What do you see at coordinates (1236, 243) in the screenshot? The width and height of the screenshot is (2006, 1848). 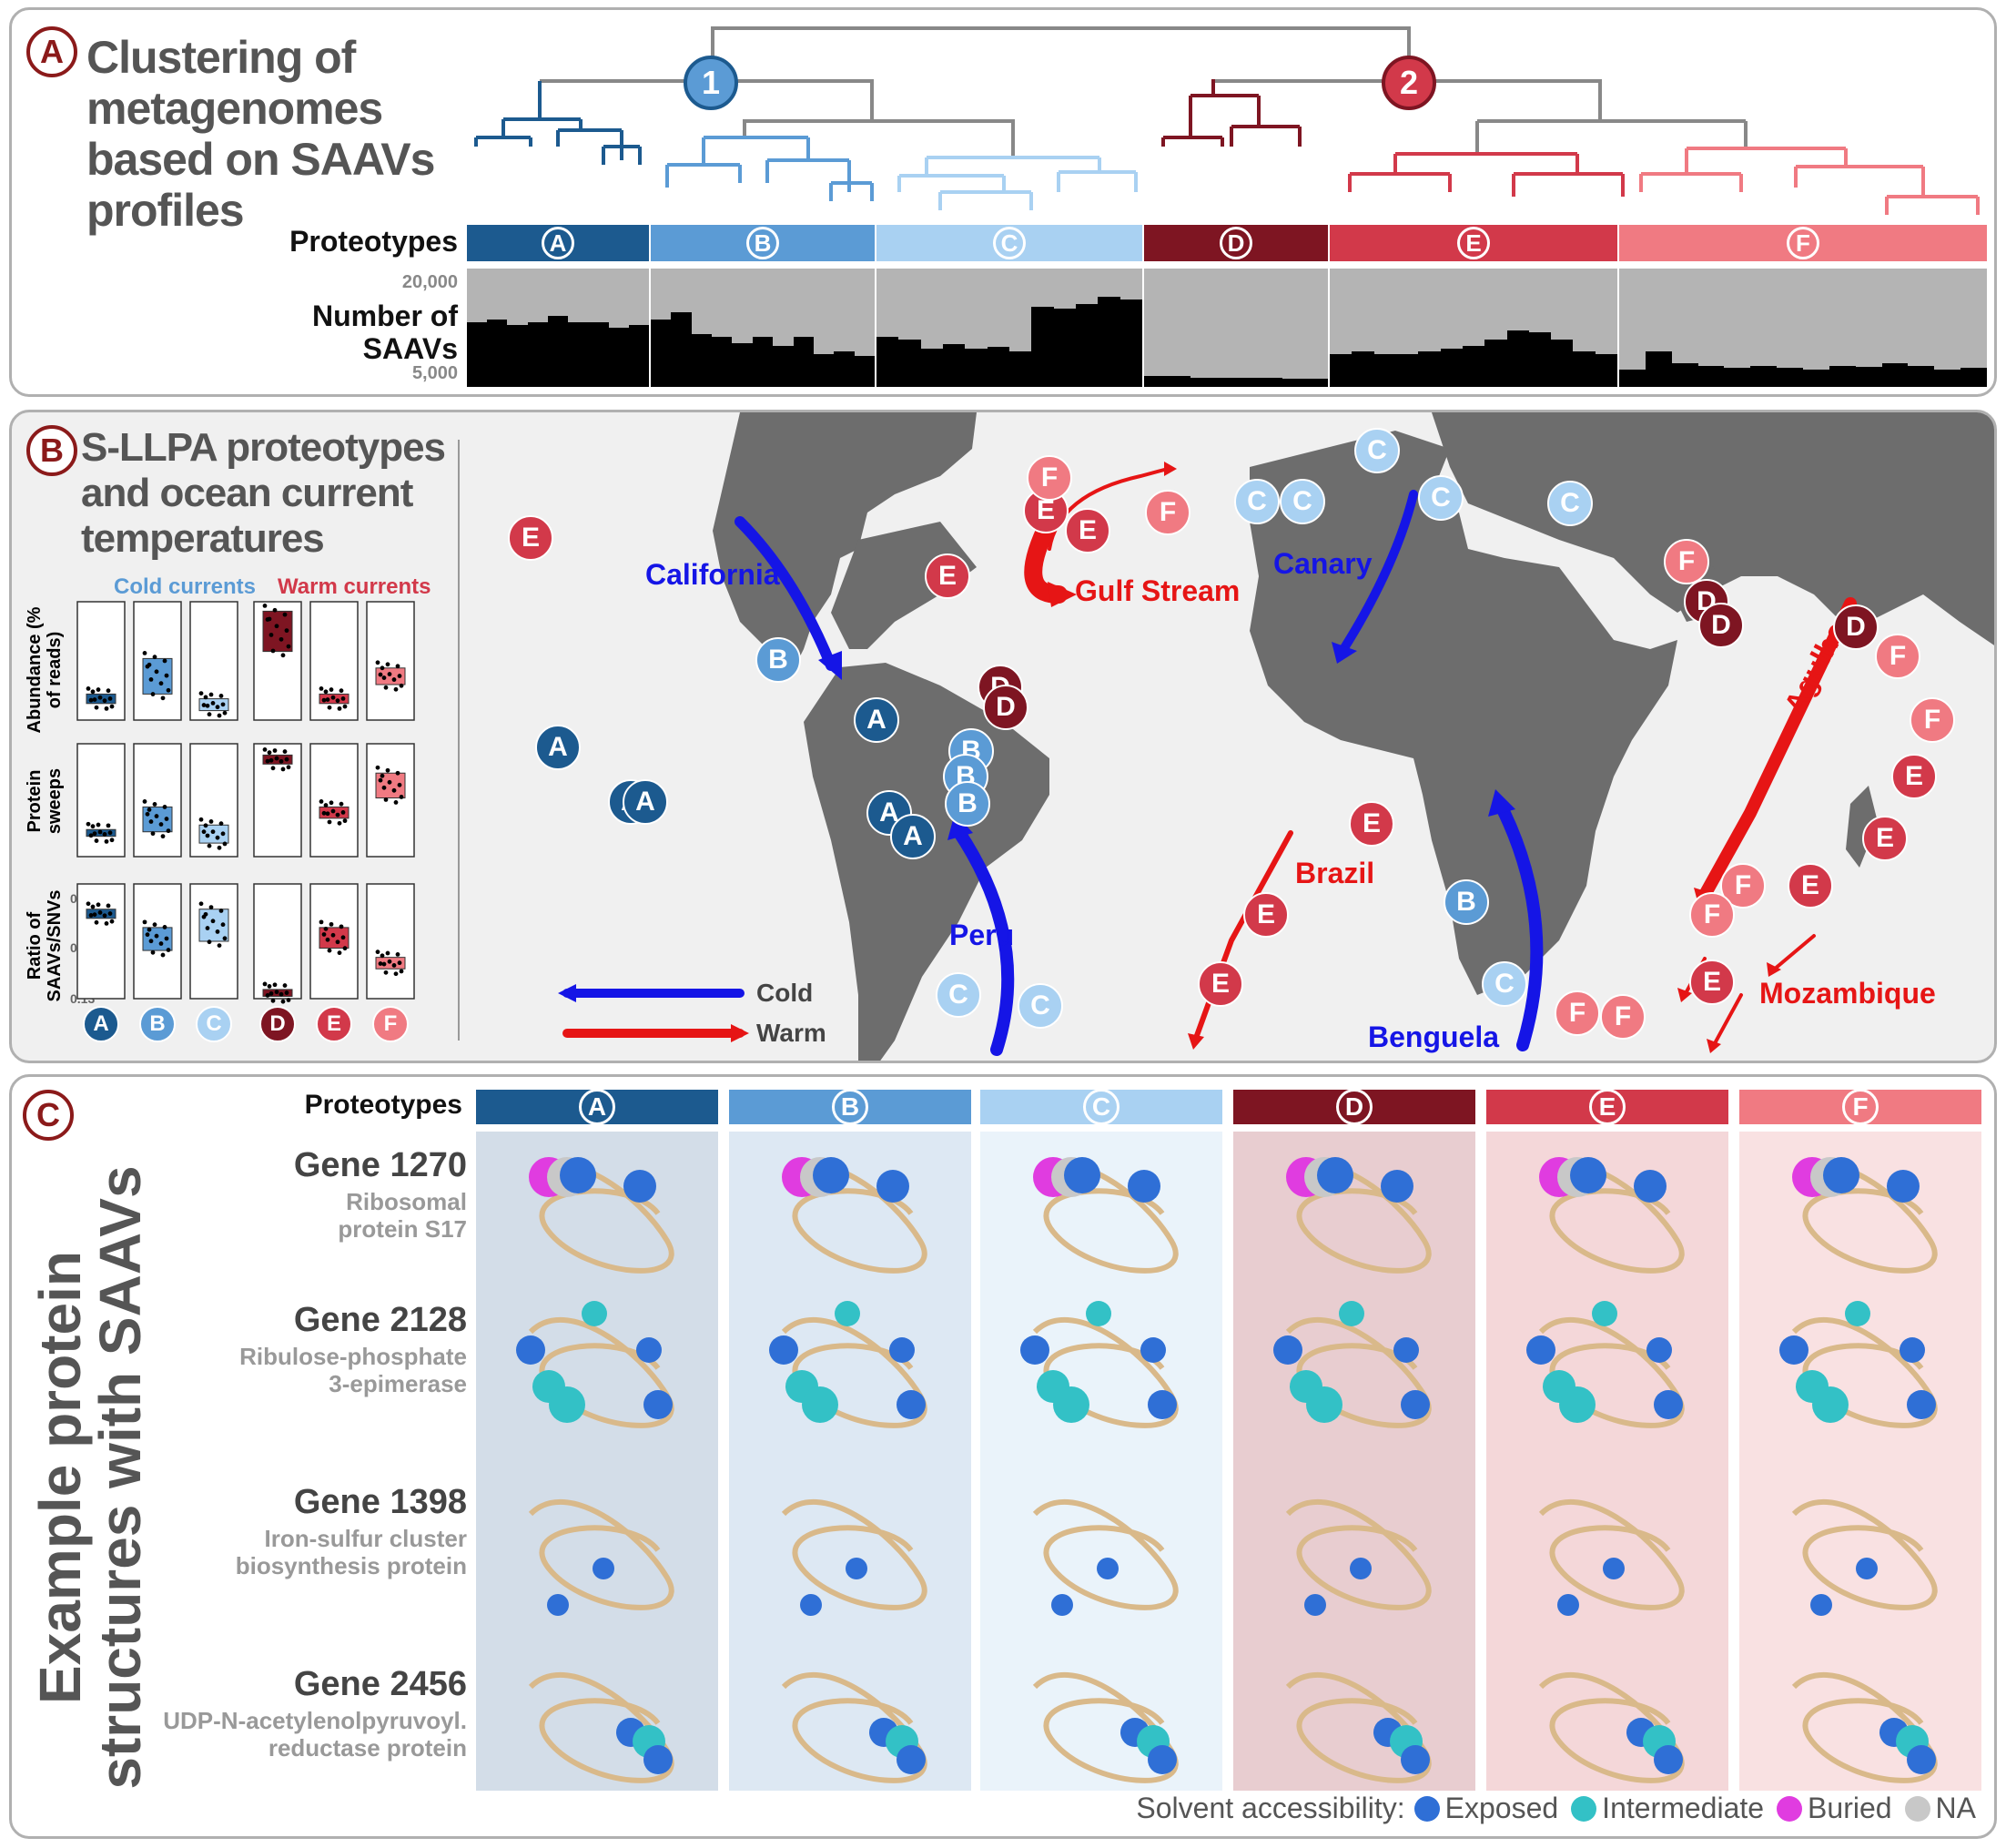 I see `proteotype-letter: D` at bounding box center [1236, 243].